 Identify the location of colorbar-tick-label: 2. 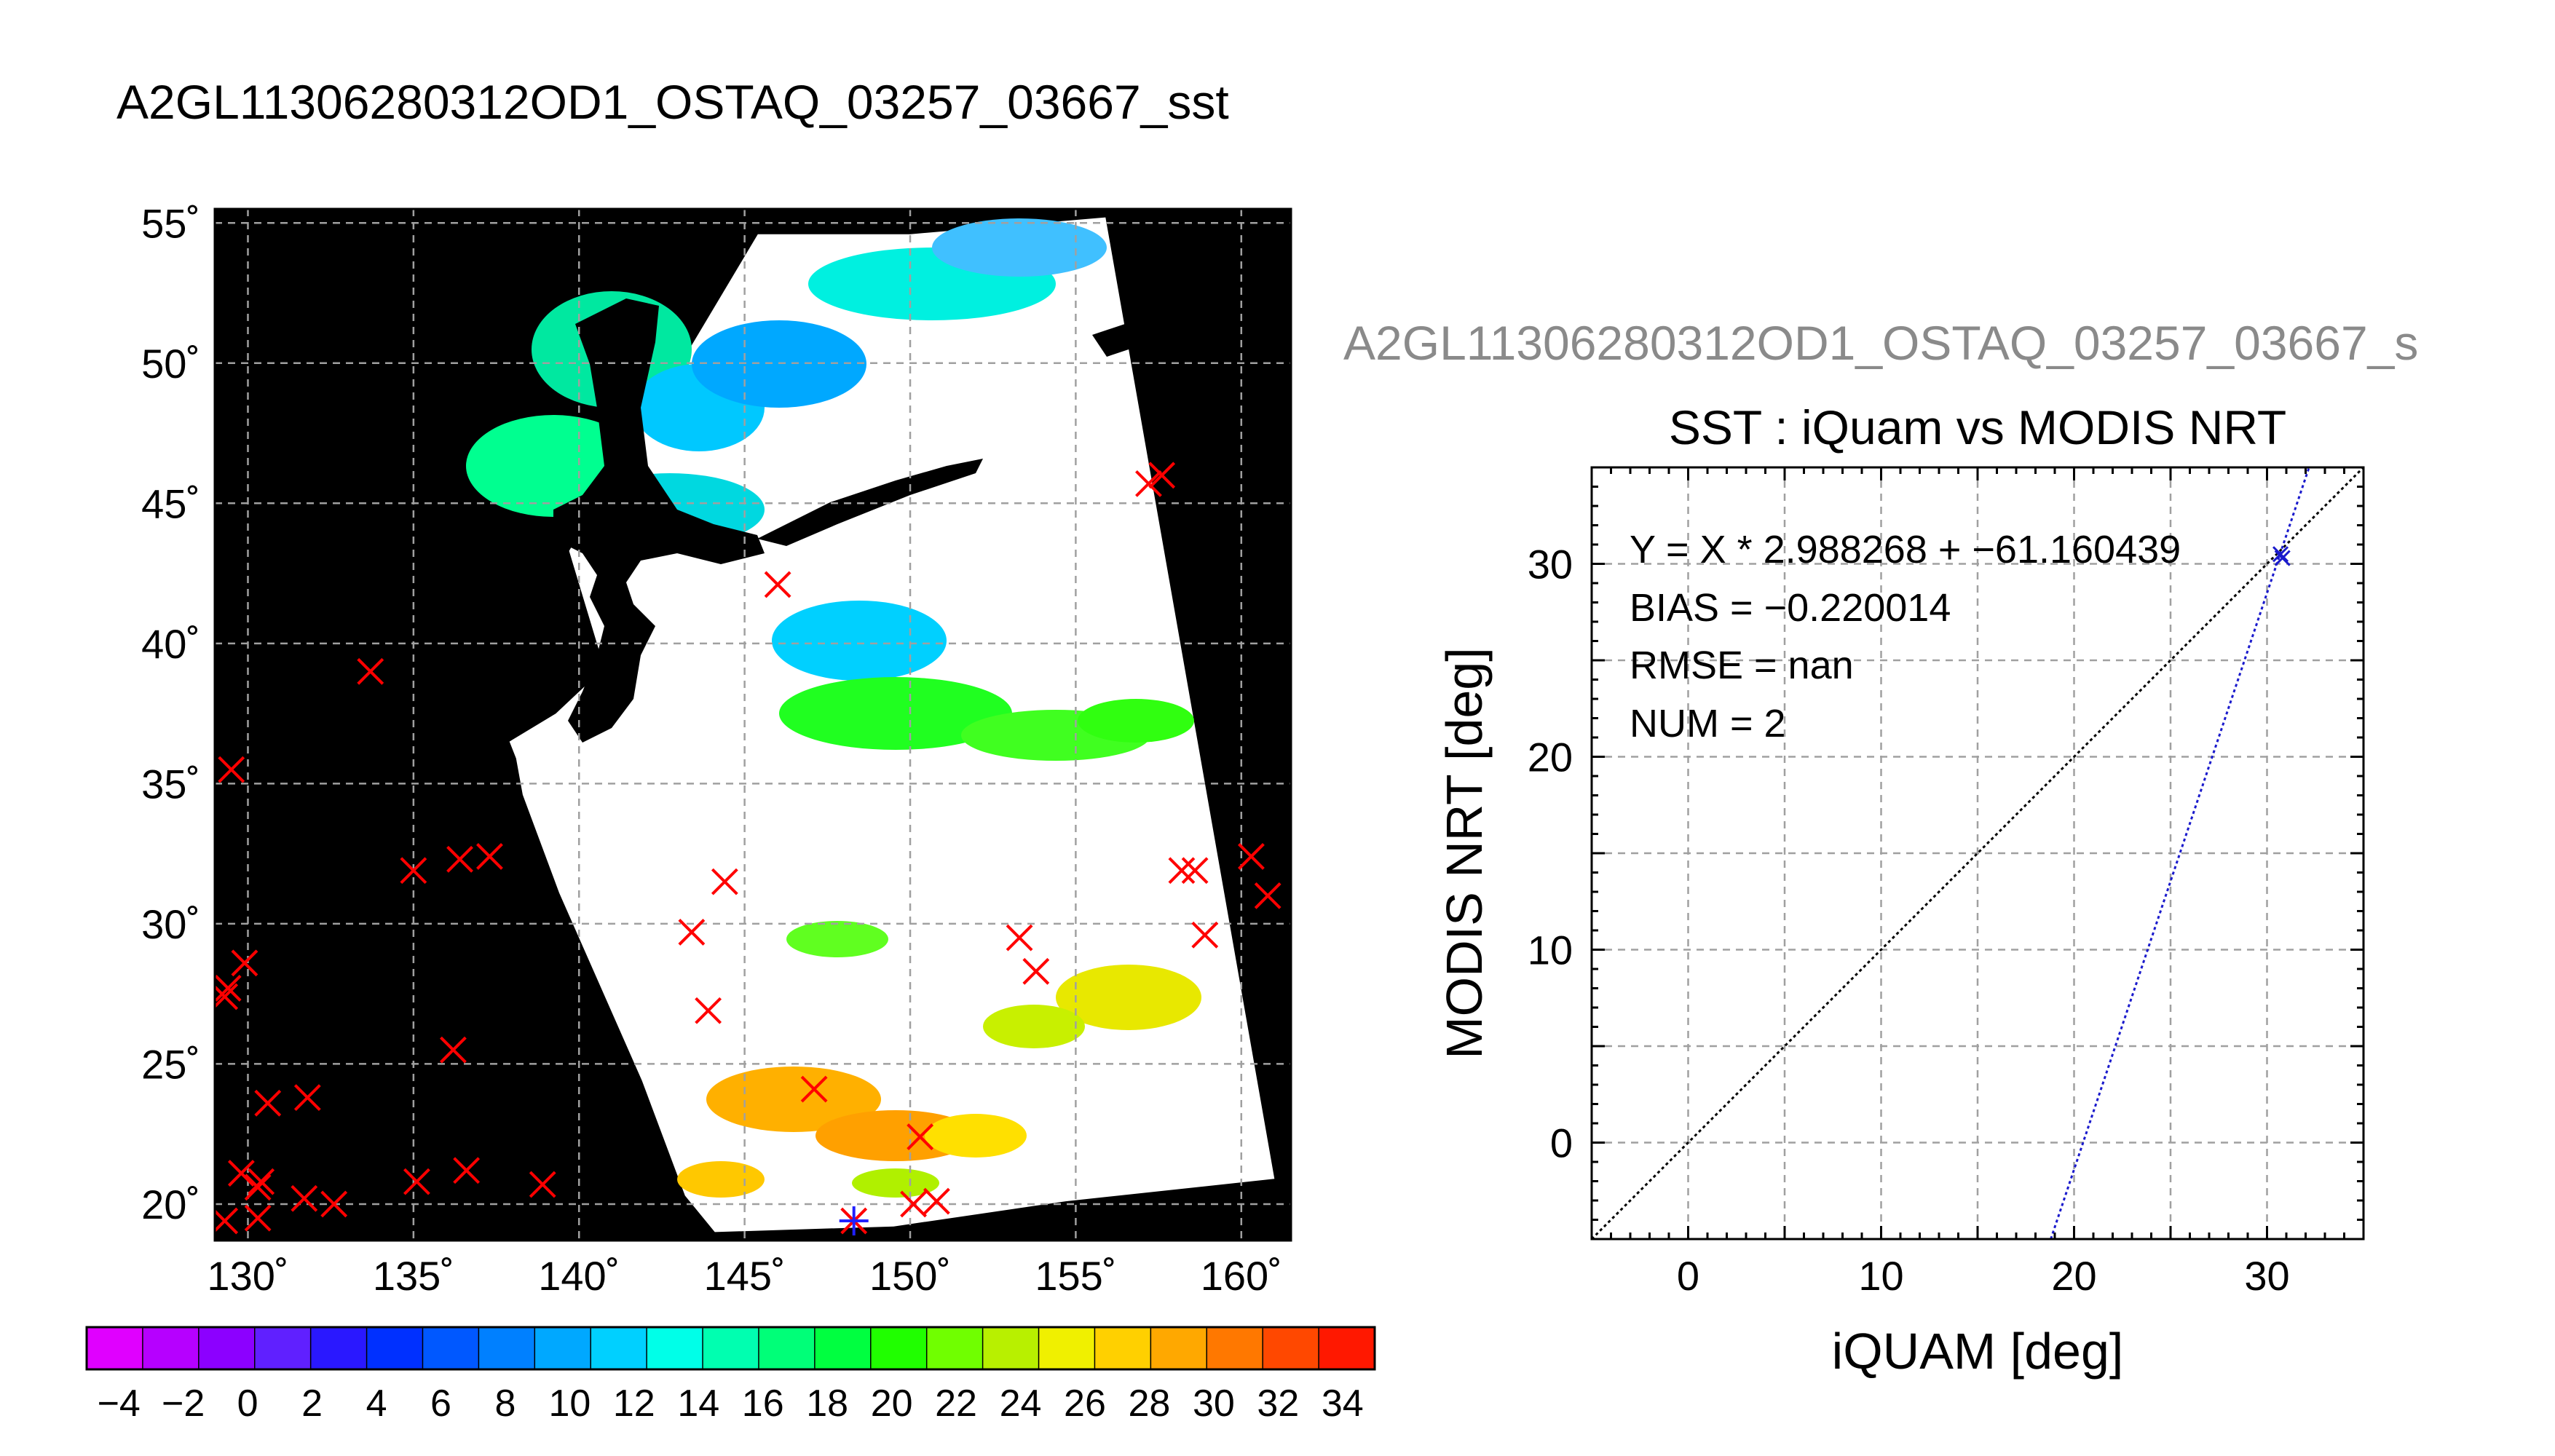
(312, 1403).